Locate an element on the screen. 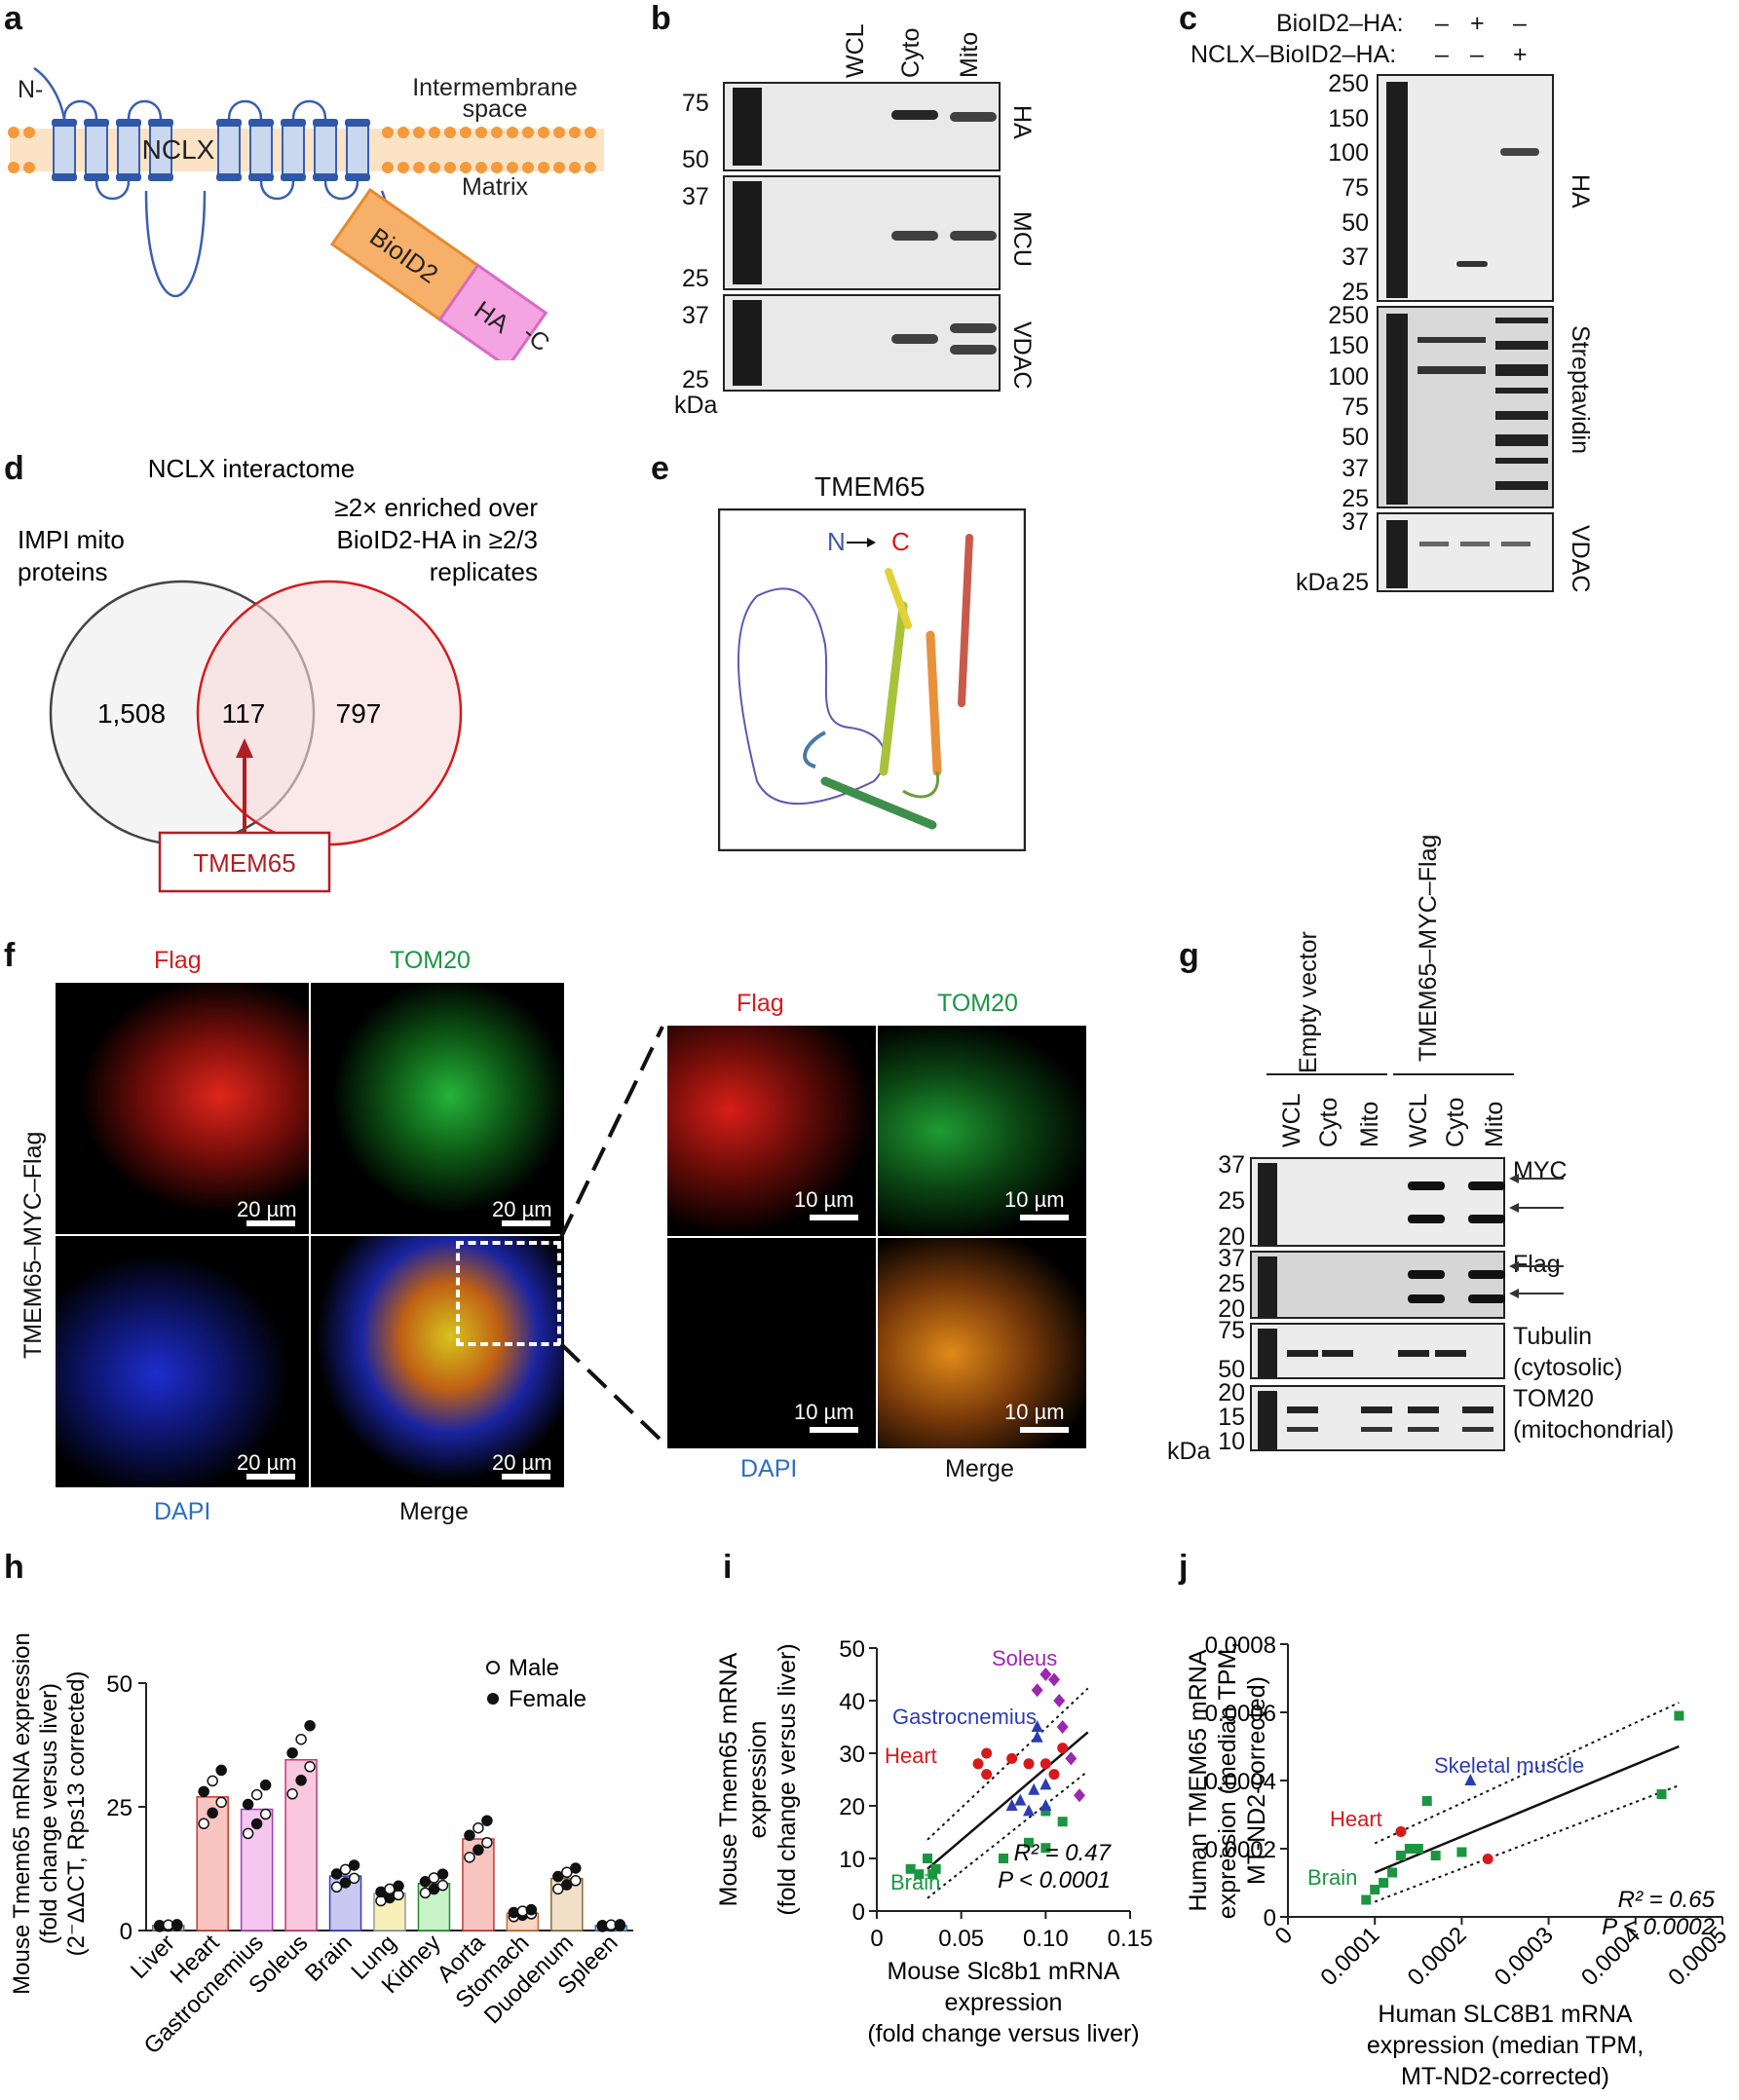 Image resolution: width=1739 pixels, height=2100 pixels. panel-label-c: c is located at coordinates (1188, 18).